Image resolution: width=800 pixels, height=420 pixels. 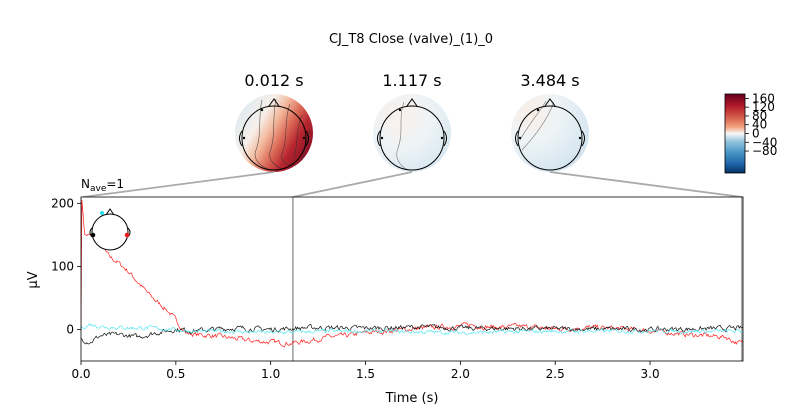 What do you see at coordinates (70, 329) in the screenshot?
I see `y-tick-label: 0` at bounding box center [70, 329].